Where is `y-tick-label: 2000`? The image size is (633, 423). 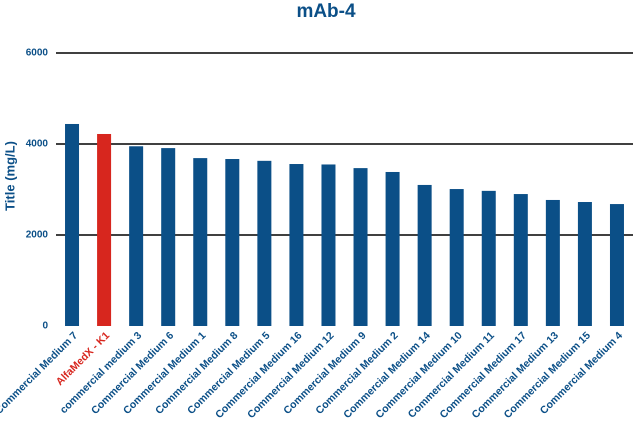
y-tick-label: 2000 is located at coordinates (37, 235).